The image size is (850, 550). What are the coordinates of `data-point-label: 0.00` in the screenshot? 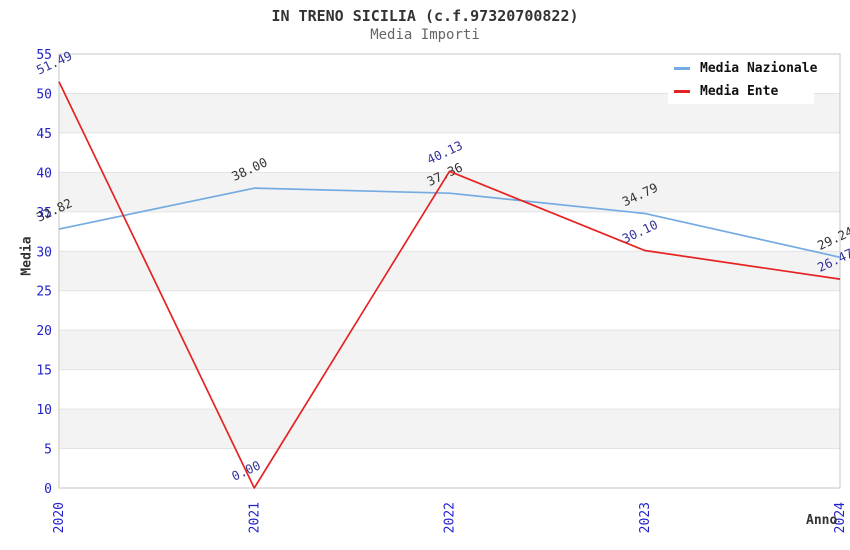 It's located at (246, 470).